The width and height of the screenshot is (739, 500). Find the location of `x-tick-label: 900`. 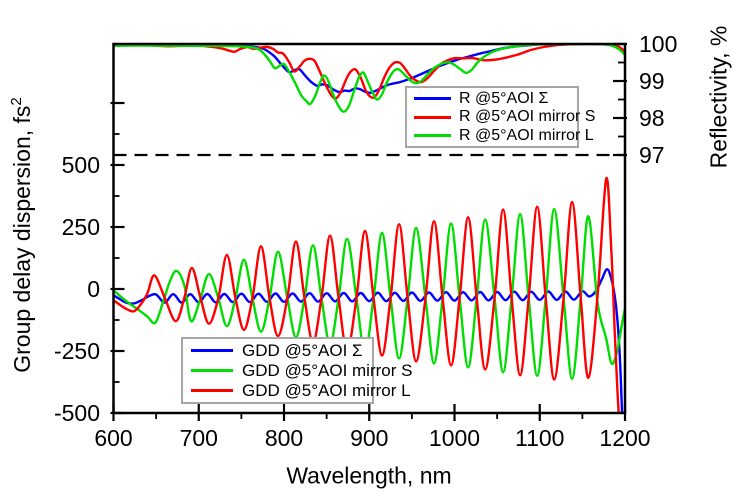

x-tick-label: 900 is located at coordinates (369, 438).